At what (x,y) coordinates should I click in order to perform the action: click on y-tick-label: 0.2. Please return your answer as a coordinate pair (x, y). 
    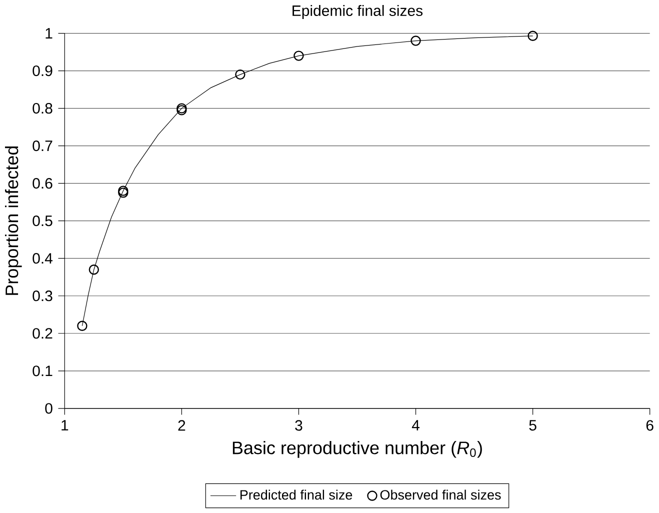
    Looking at the image, I should click on (42, 333).